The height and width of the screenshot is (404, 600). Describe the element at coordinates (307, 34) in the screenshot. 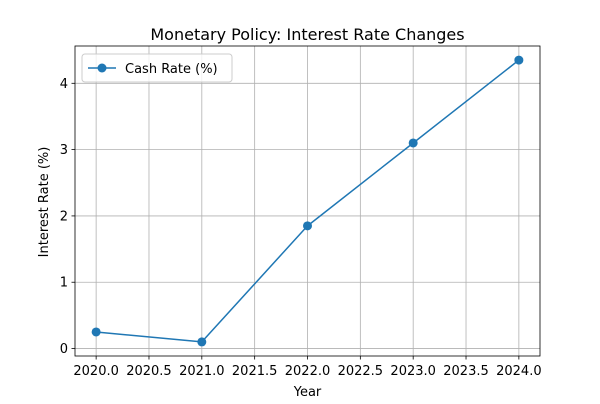

I see `chart-title: Monetary Policy: Interest Rate Changes` at that location.